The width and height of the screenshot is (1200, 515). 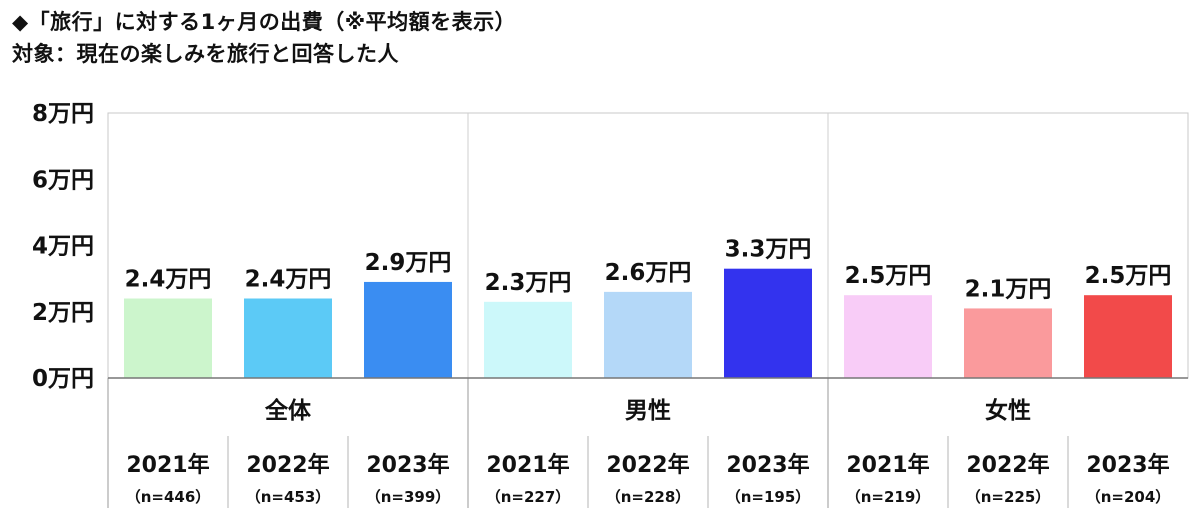 What do you see at coordinates (408, 497) in the screenshot?
I see `n-label: （n=399）` at bounding box center [408, 497].